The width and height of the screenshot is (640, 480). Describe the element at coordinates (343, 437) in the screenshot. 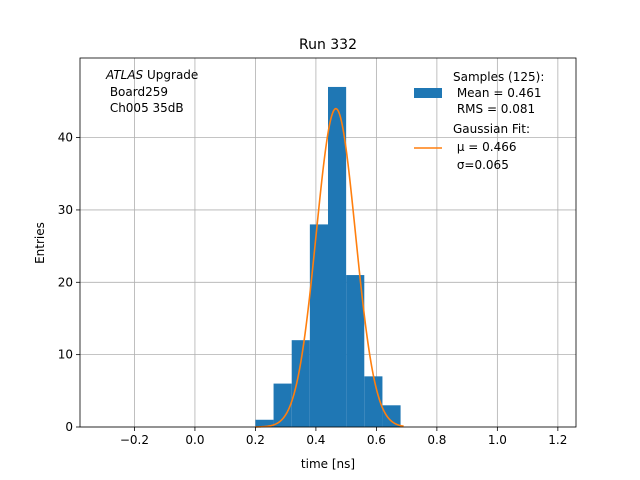

I see `x-axis-ticks: −0.2 0.0 0.2 0.4 0.6 0.8 1.0 1.2` at that location.